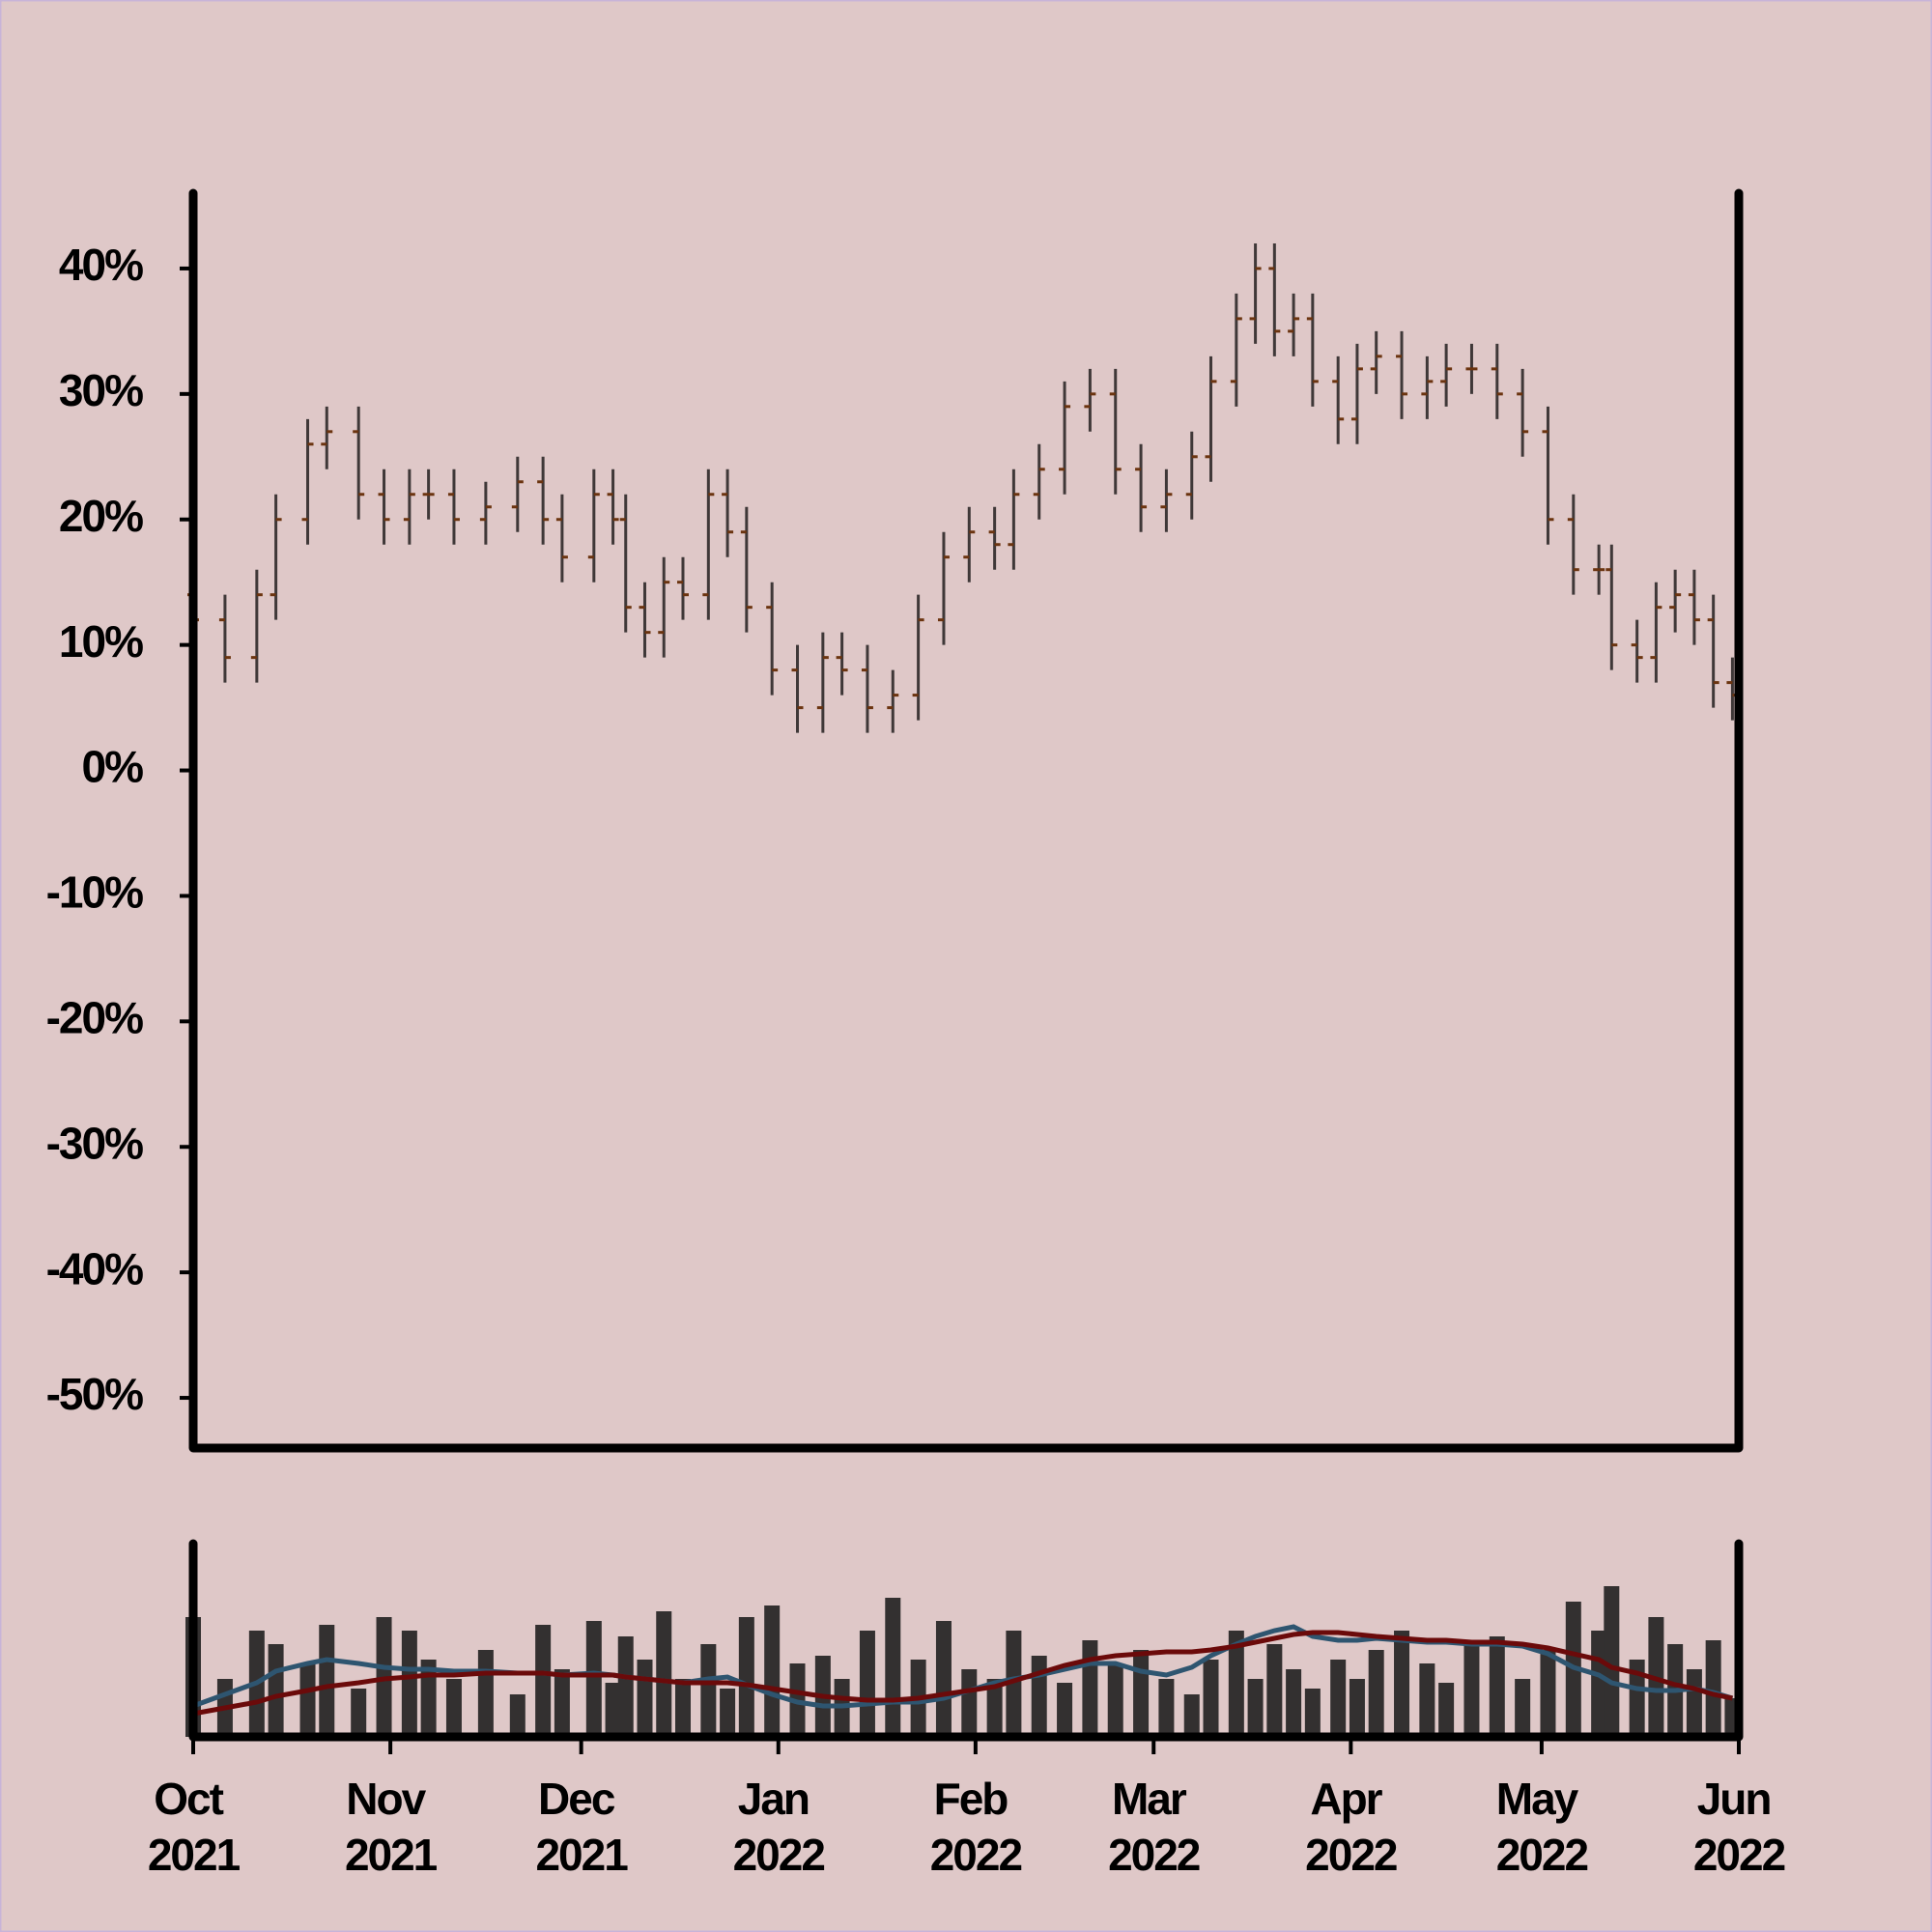 Image resolution: width=1932 pixels, height=1932 pixels. What do you see at coordinates (113, 767) in the screenshot?
I see `y-tick-label: 0%` at bounding box center [113, 767].